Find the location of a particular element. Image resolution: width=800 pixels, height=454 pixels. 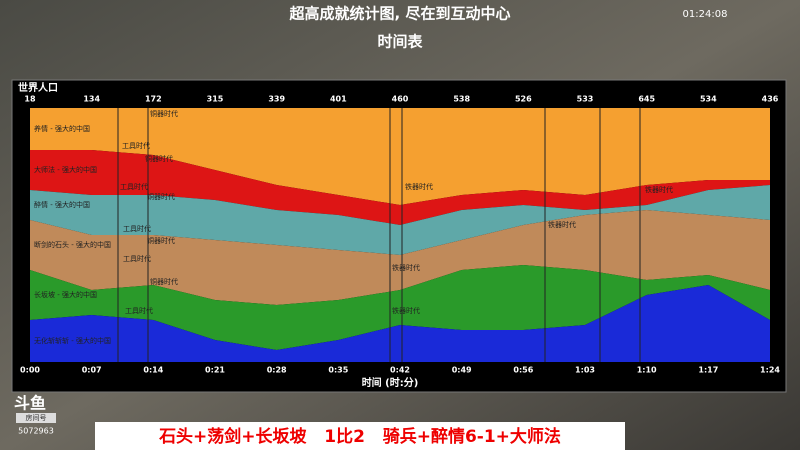

x-label: 0:21 is located at coordinates (215, 370).